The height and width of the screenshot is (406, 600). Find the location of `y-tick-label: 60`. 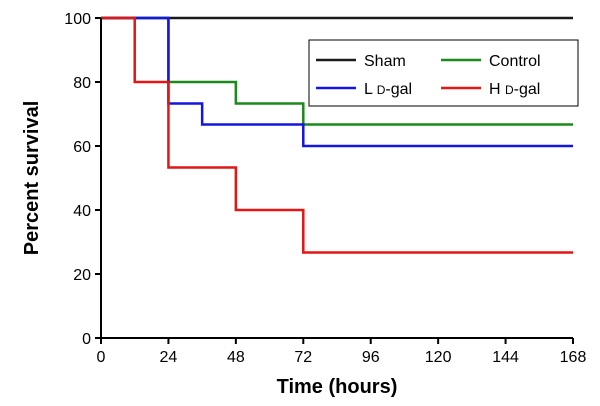

y-tick-label: 60 is located at coordinates (82, 147).